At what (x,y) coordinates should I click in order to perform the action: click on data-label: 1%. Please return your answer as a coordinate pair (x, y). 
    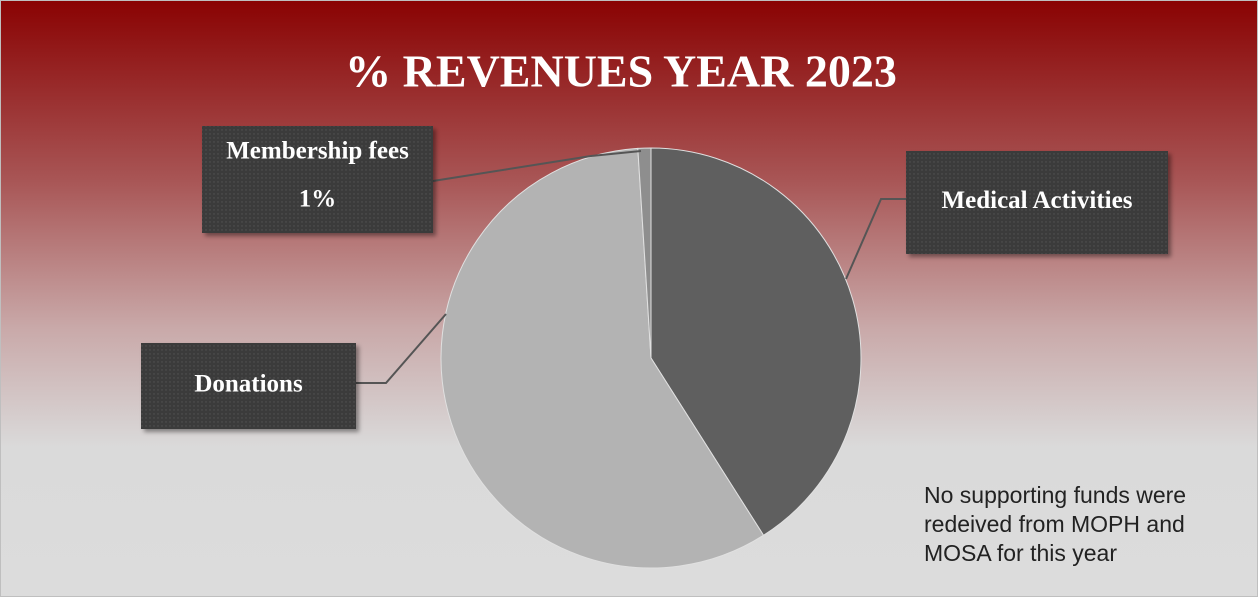
    Looking at the image, I should click on (318, 199).